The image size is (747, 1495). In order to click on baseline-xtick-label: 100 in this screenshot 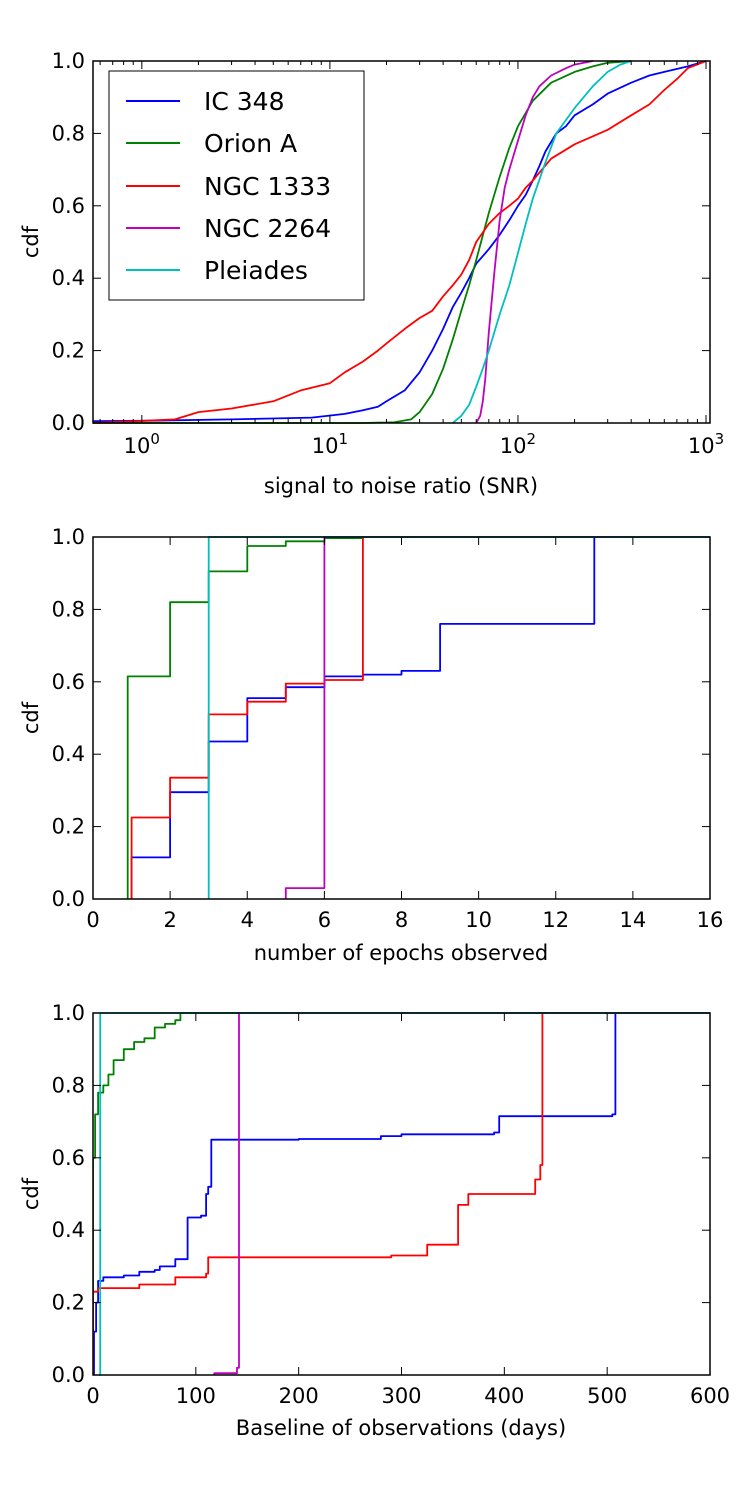, I will do `click(196, 1396)`.